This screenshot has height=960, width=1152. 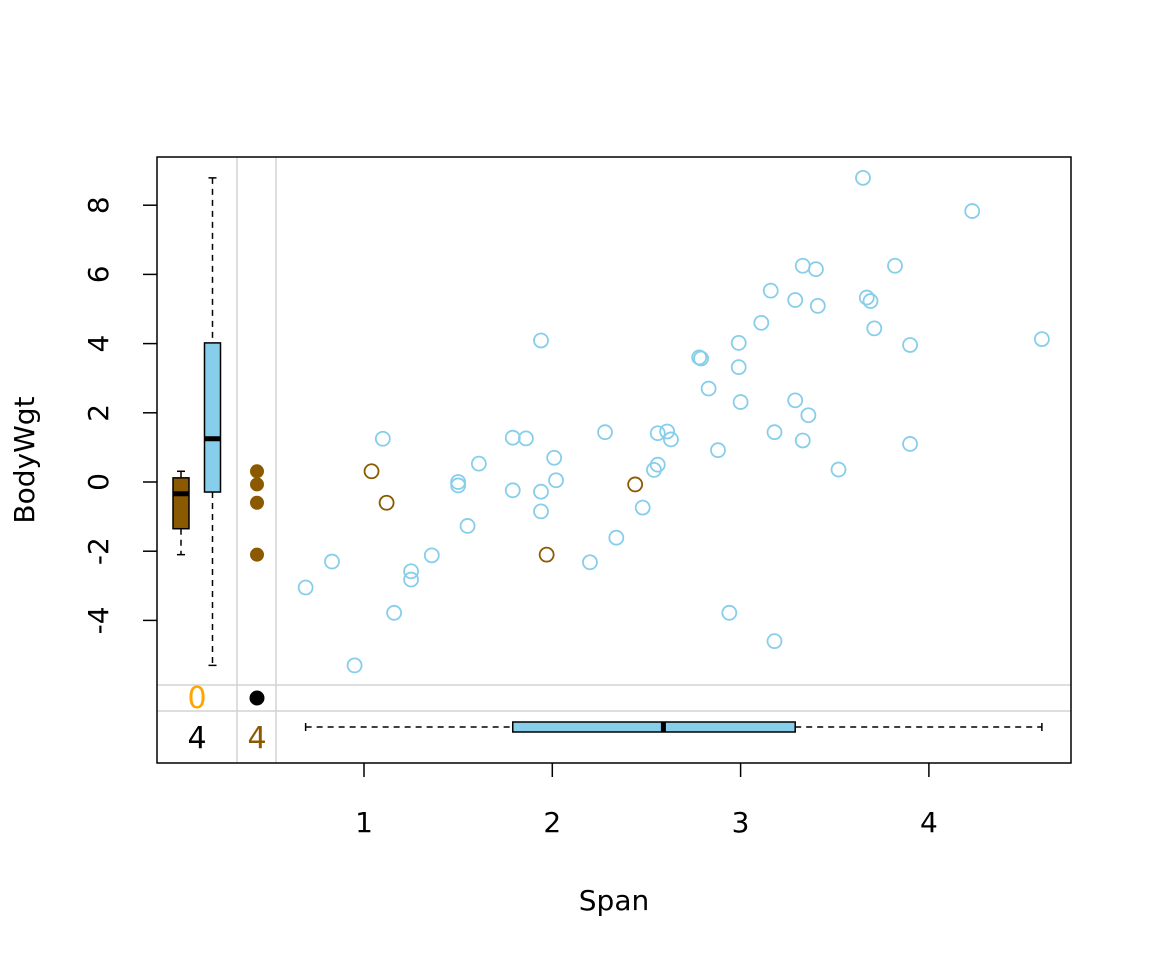 What do you see at coordinates (196, 698) in the screenshot?
I see `y-missing-count: 0` at bounding box center [196, 698].